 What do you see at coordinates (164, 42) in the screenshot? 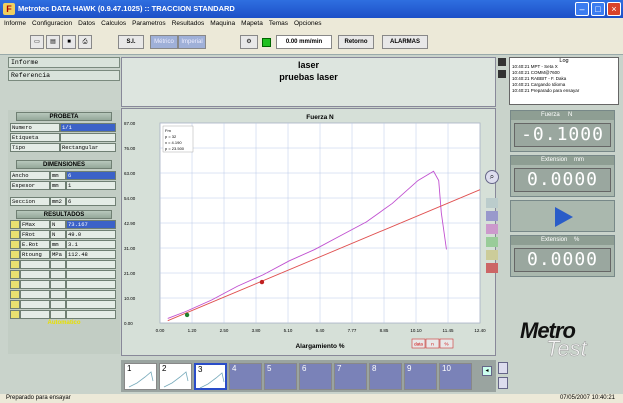
I see `units-metric-button: Métrico` at bounding box center [164, 42].